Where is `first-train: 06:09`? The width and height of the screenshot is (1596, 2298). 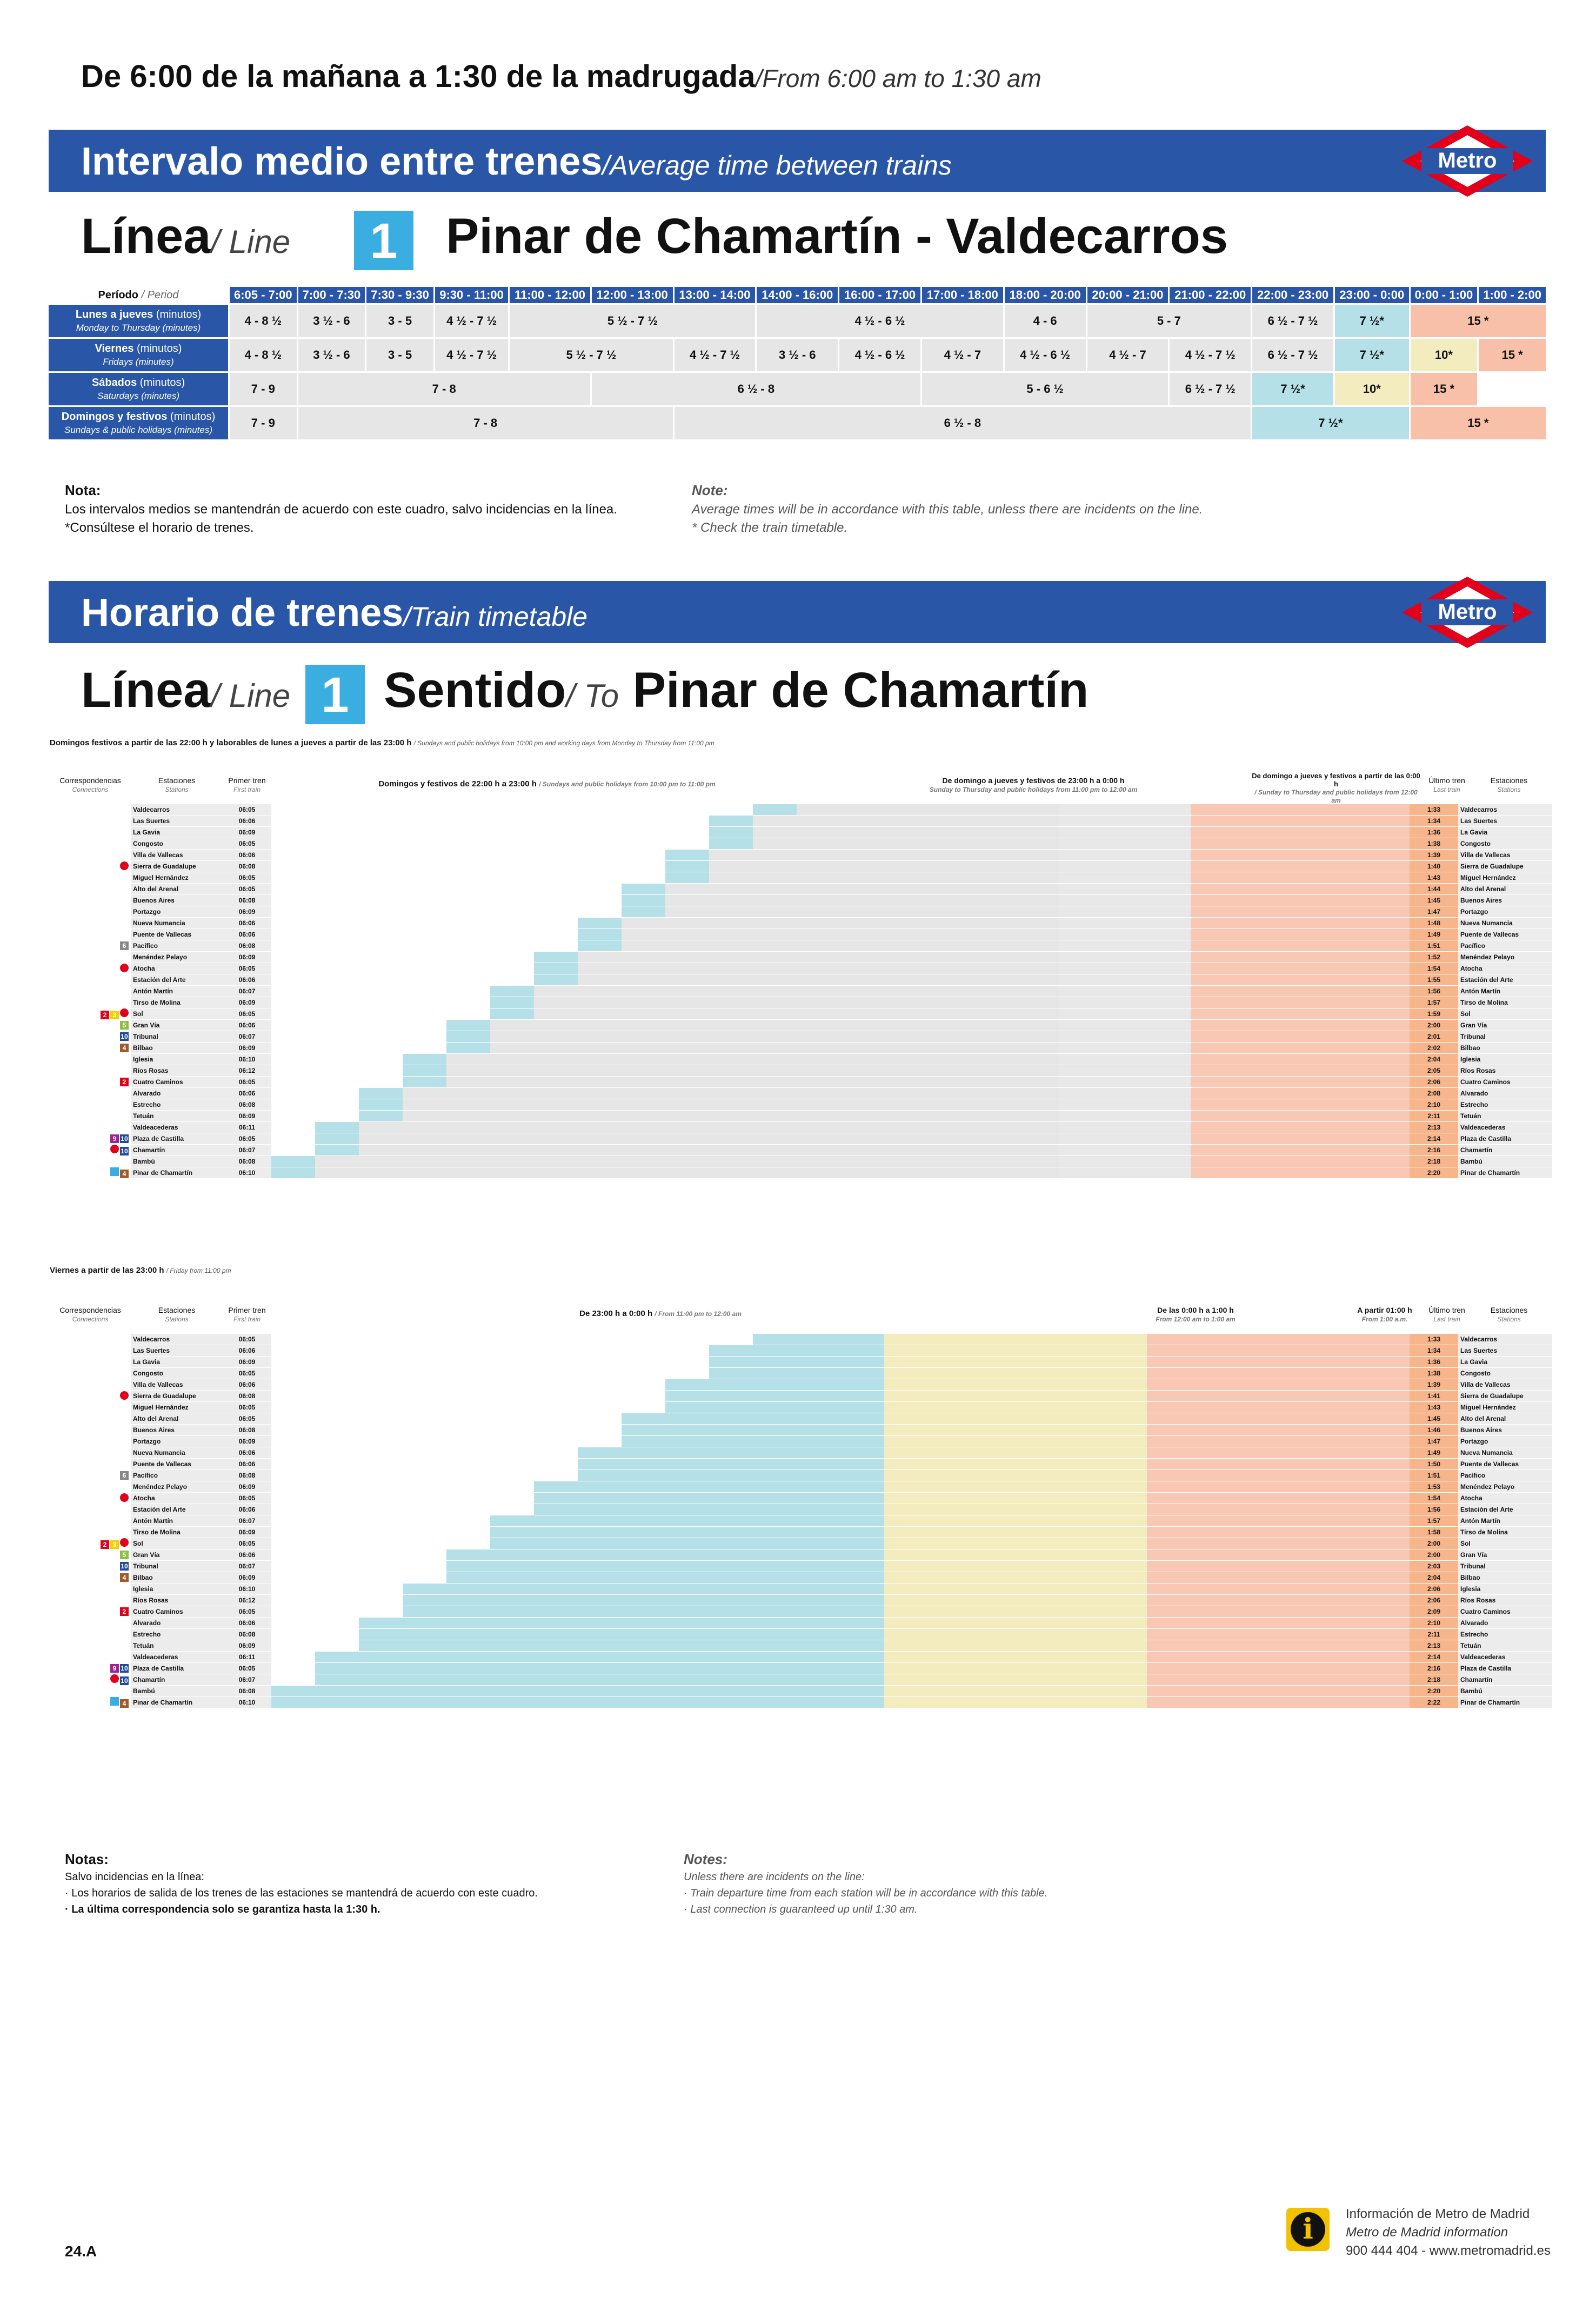
first-train: 06:09 is located at coordinates (247, 1646).